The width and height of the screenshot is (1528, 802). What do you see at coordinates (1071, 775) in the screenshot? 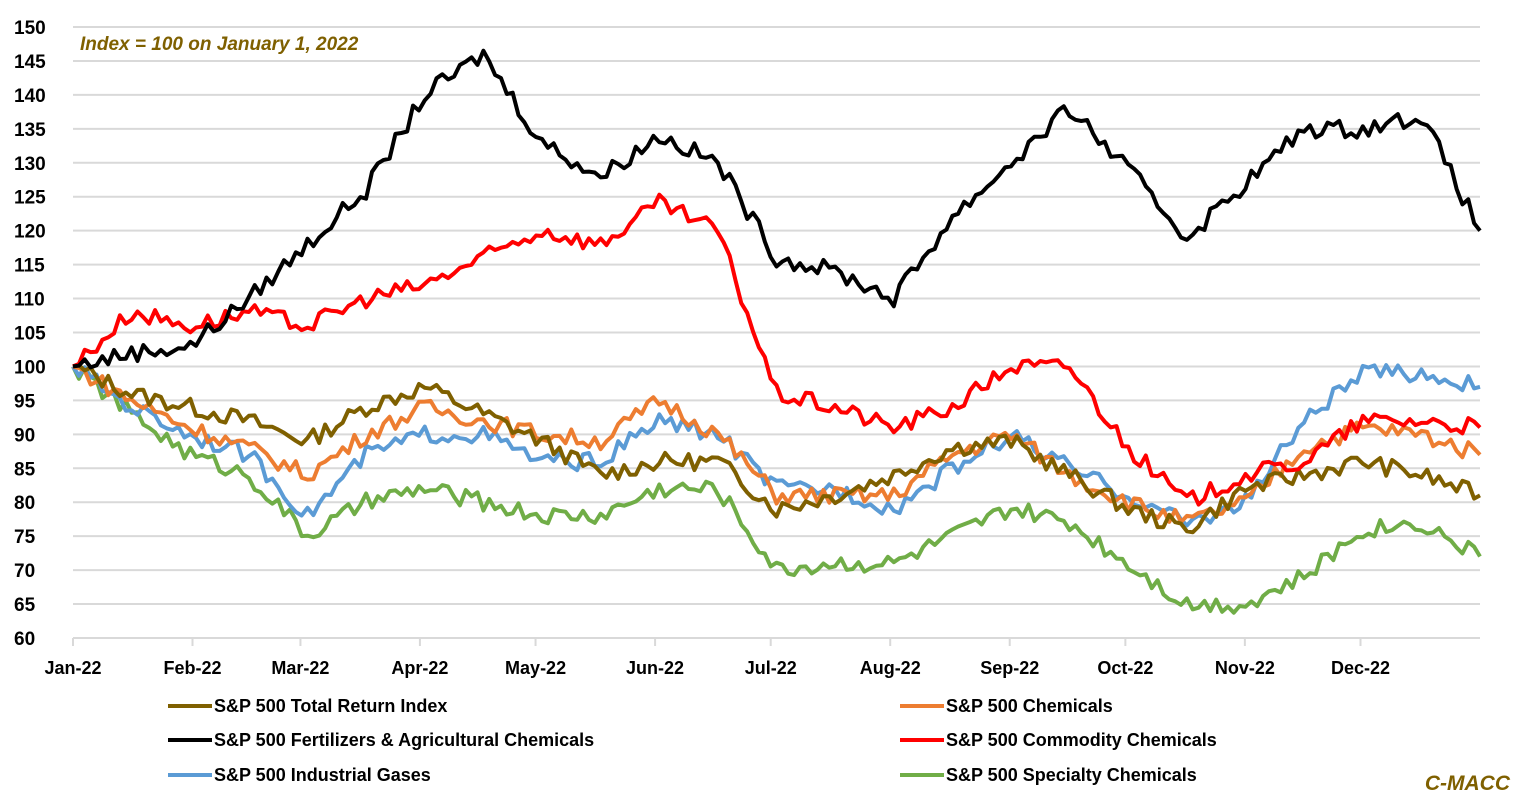
I see `legend-label: S&P 500 Specialty Chemicals` at bounding box center [1071, 775].